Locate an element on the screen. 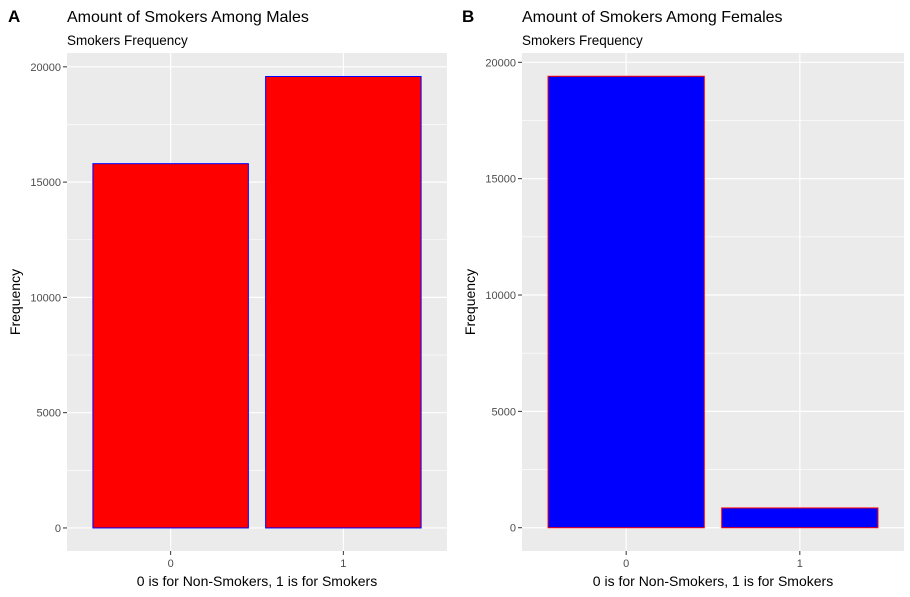 This screenshot has width=910, height=597. chart-a-y-tick-label: 10000 is located at coordinates (45, 298).